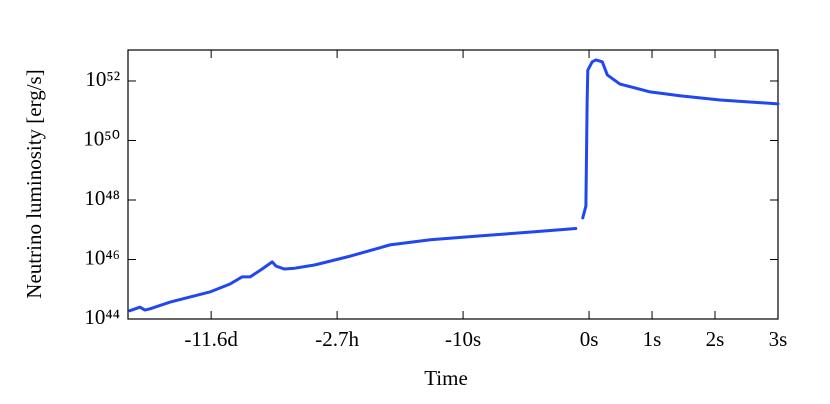 The image size is (830, 404). Describe the element at coordinates (337, 339) in the screenshot. I see `x-tick-label: -2.7h` at that location.